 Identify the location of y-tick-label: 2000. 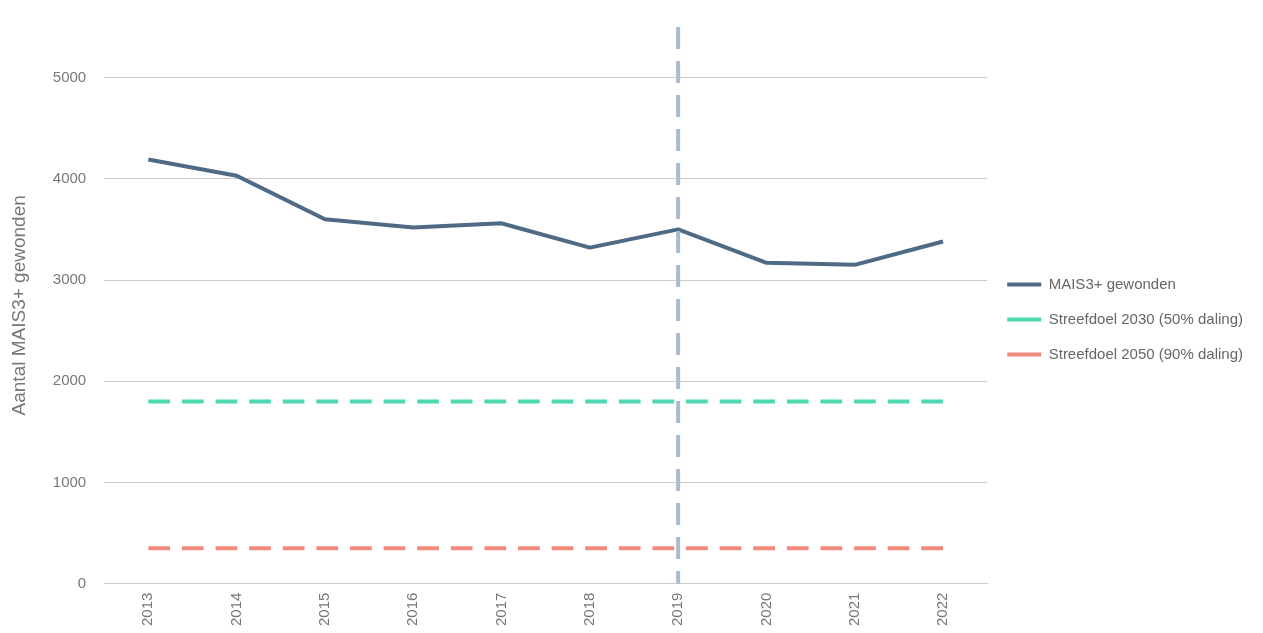
(69, 380).